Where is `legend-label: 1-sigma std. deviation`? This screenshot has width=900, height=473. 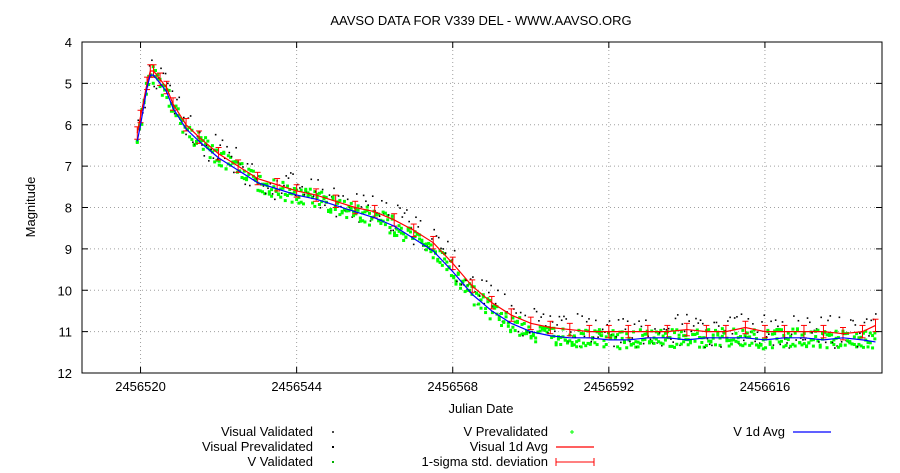
legend-label: 1-sigma std. deviation is located at coordinates (485, 461).